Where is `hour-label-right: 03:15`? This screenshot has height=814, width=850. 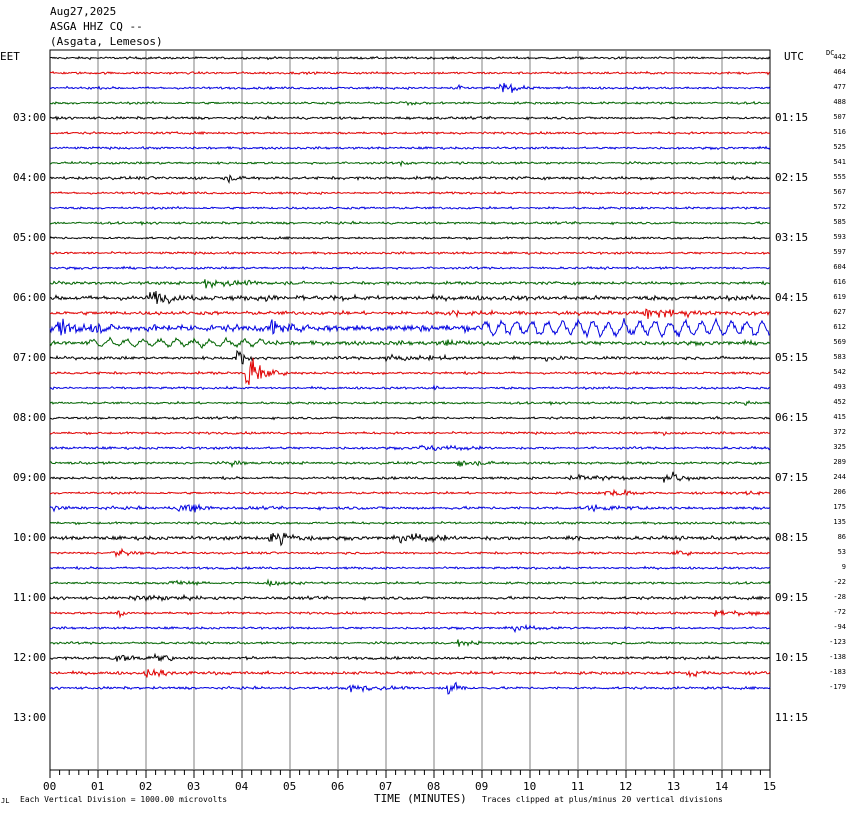
hour-label-right: 03:15 is located at coordinates (792, 237).